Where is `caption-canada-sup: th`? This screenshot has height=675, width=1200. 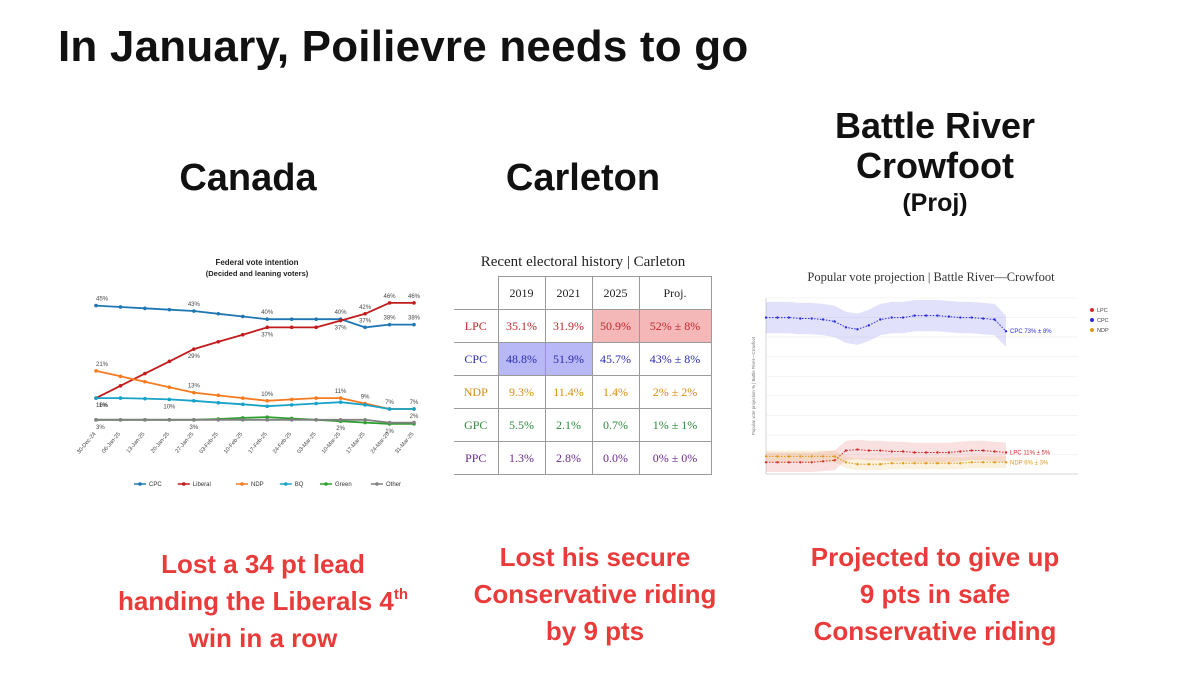 caption-canada-sup: th is located at coordinates (401, 594).